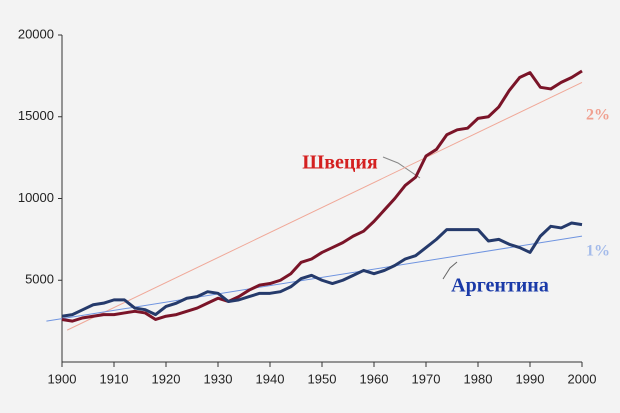 The height and width of the screenshot is (413, 620). I want to click on series-label: 1%, so click(598, 251).